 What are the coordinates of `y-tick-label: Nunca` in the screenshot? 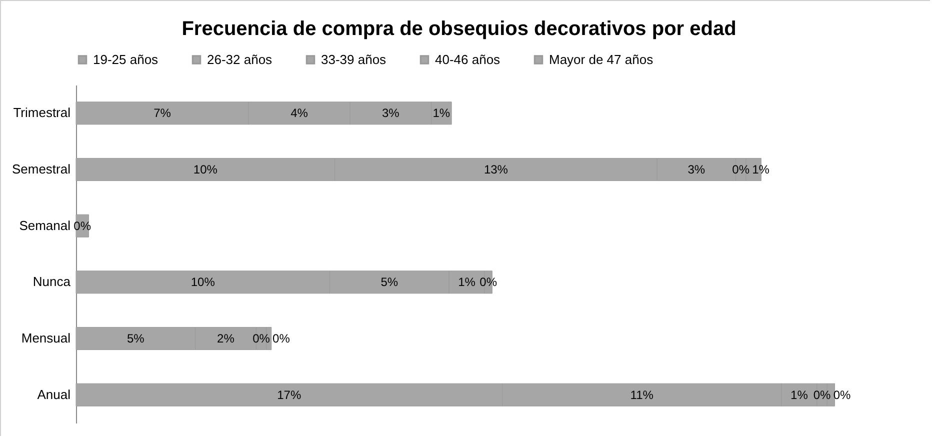 It's located at (52, 282).